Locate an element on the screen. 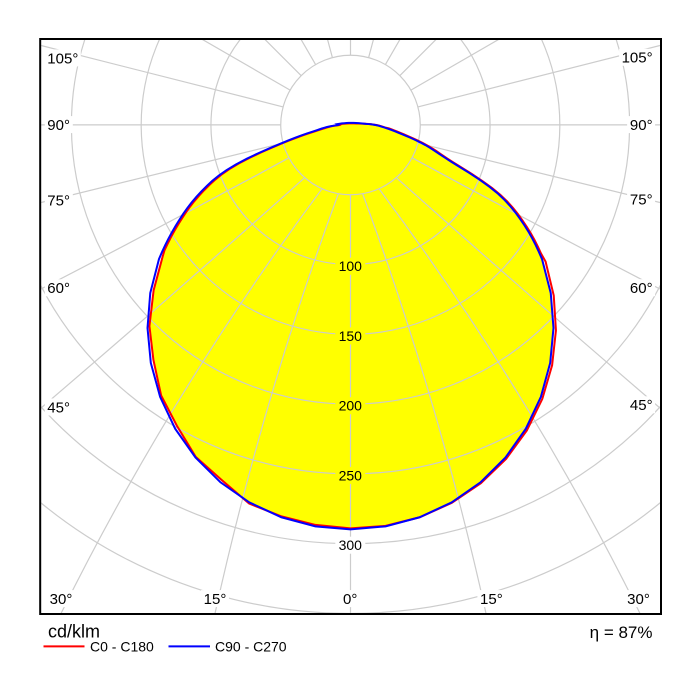  svg-text: C0 - C180 is located at coordinates (122, 647).